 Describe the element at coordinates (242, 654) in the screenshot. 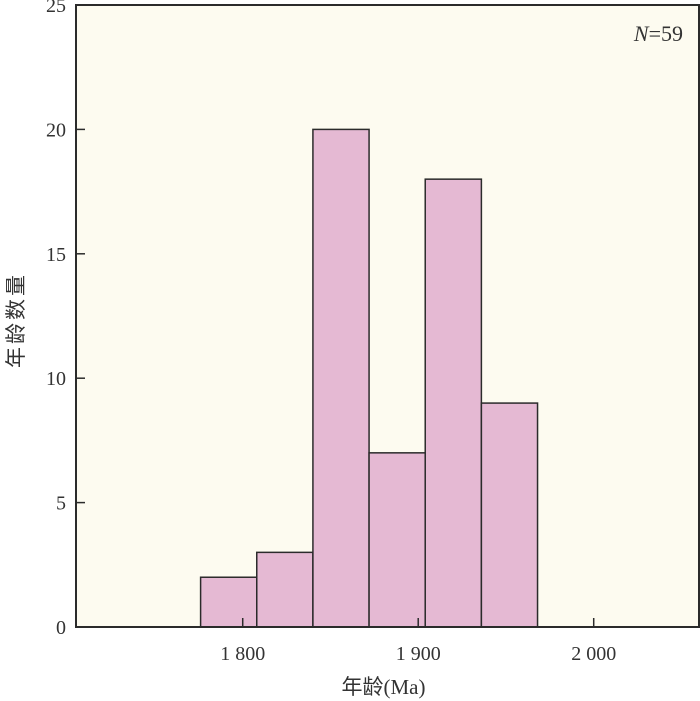

I see `x-tick-label: 1 800` at that location.